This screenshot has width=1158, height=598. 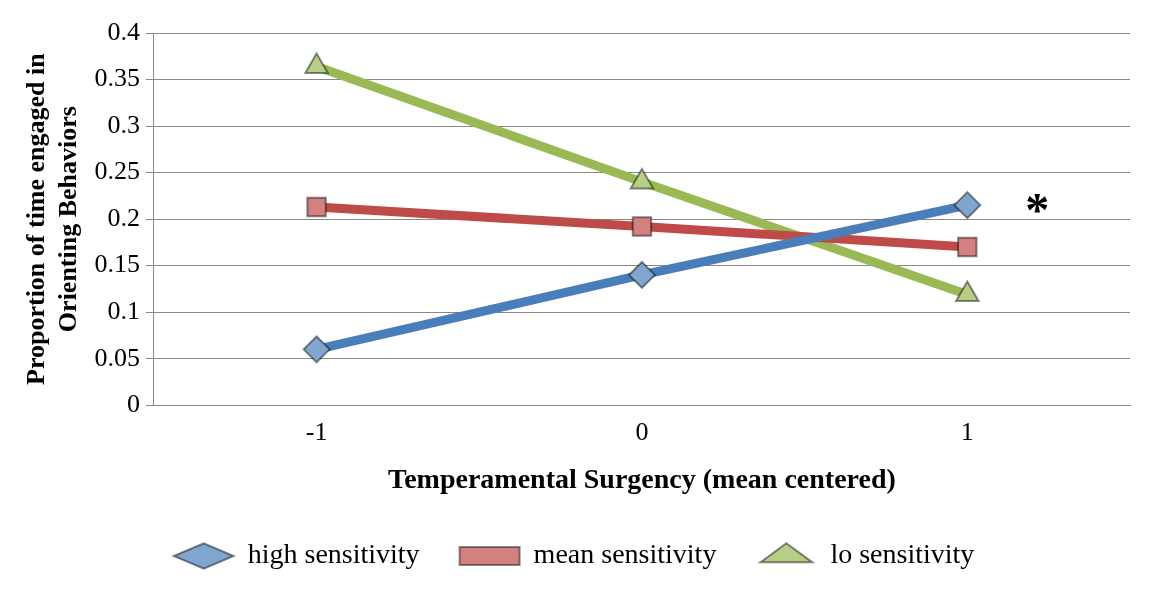 I want to click on y-axis-title: Proportion of time engaged in Orienting Behaviors, so click(x=51, y=218).